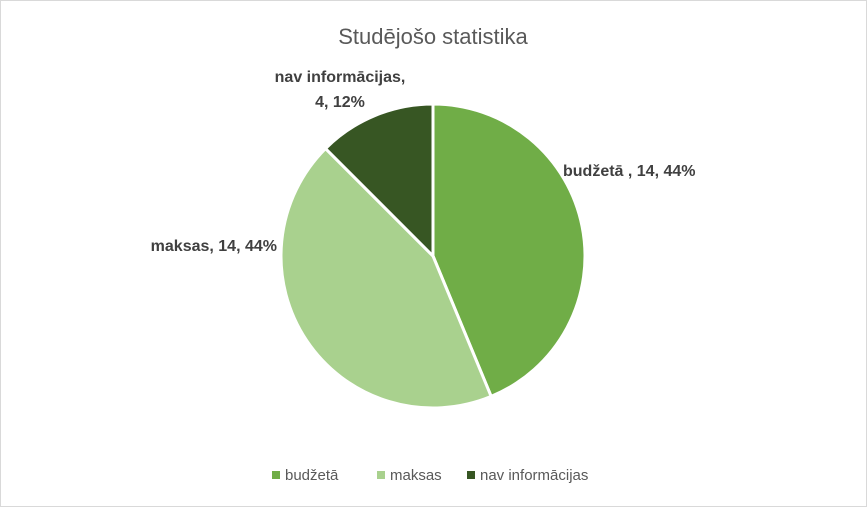 This screenshot has width=867, height=507. What do you see at coordinates (629, 171) in the screenshot?
I see `data-label: budžetā , 14, 44%` at bounding box center [629, 171].